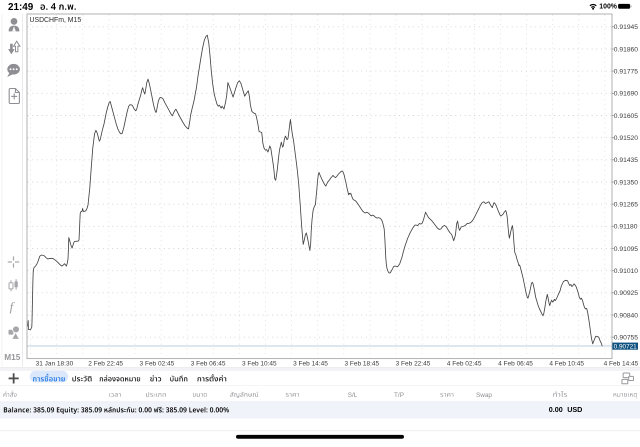 Image resolution: width=640 pixels, height=447 pixels. What do you see at coordinates (566, 364) in the screenshot?
I see `svg-text: 4 Feb 10:45` at bounding box center [566, 364].